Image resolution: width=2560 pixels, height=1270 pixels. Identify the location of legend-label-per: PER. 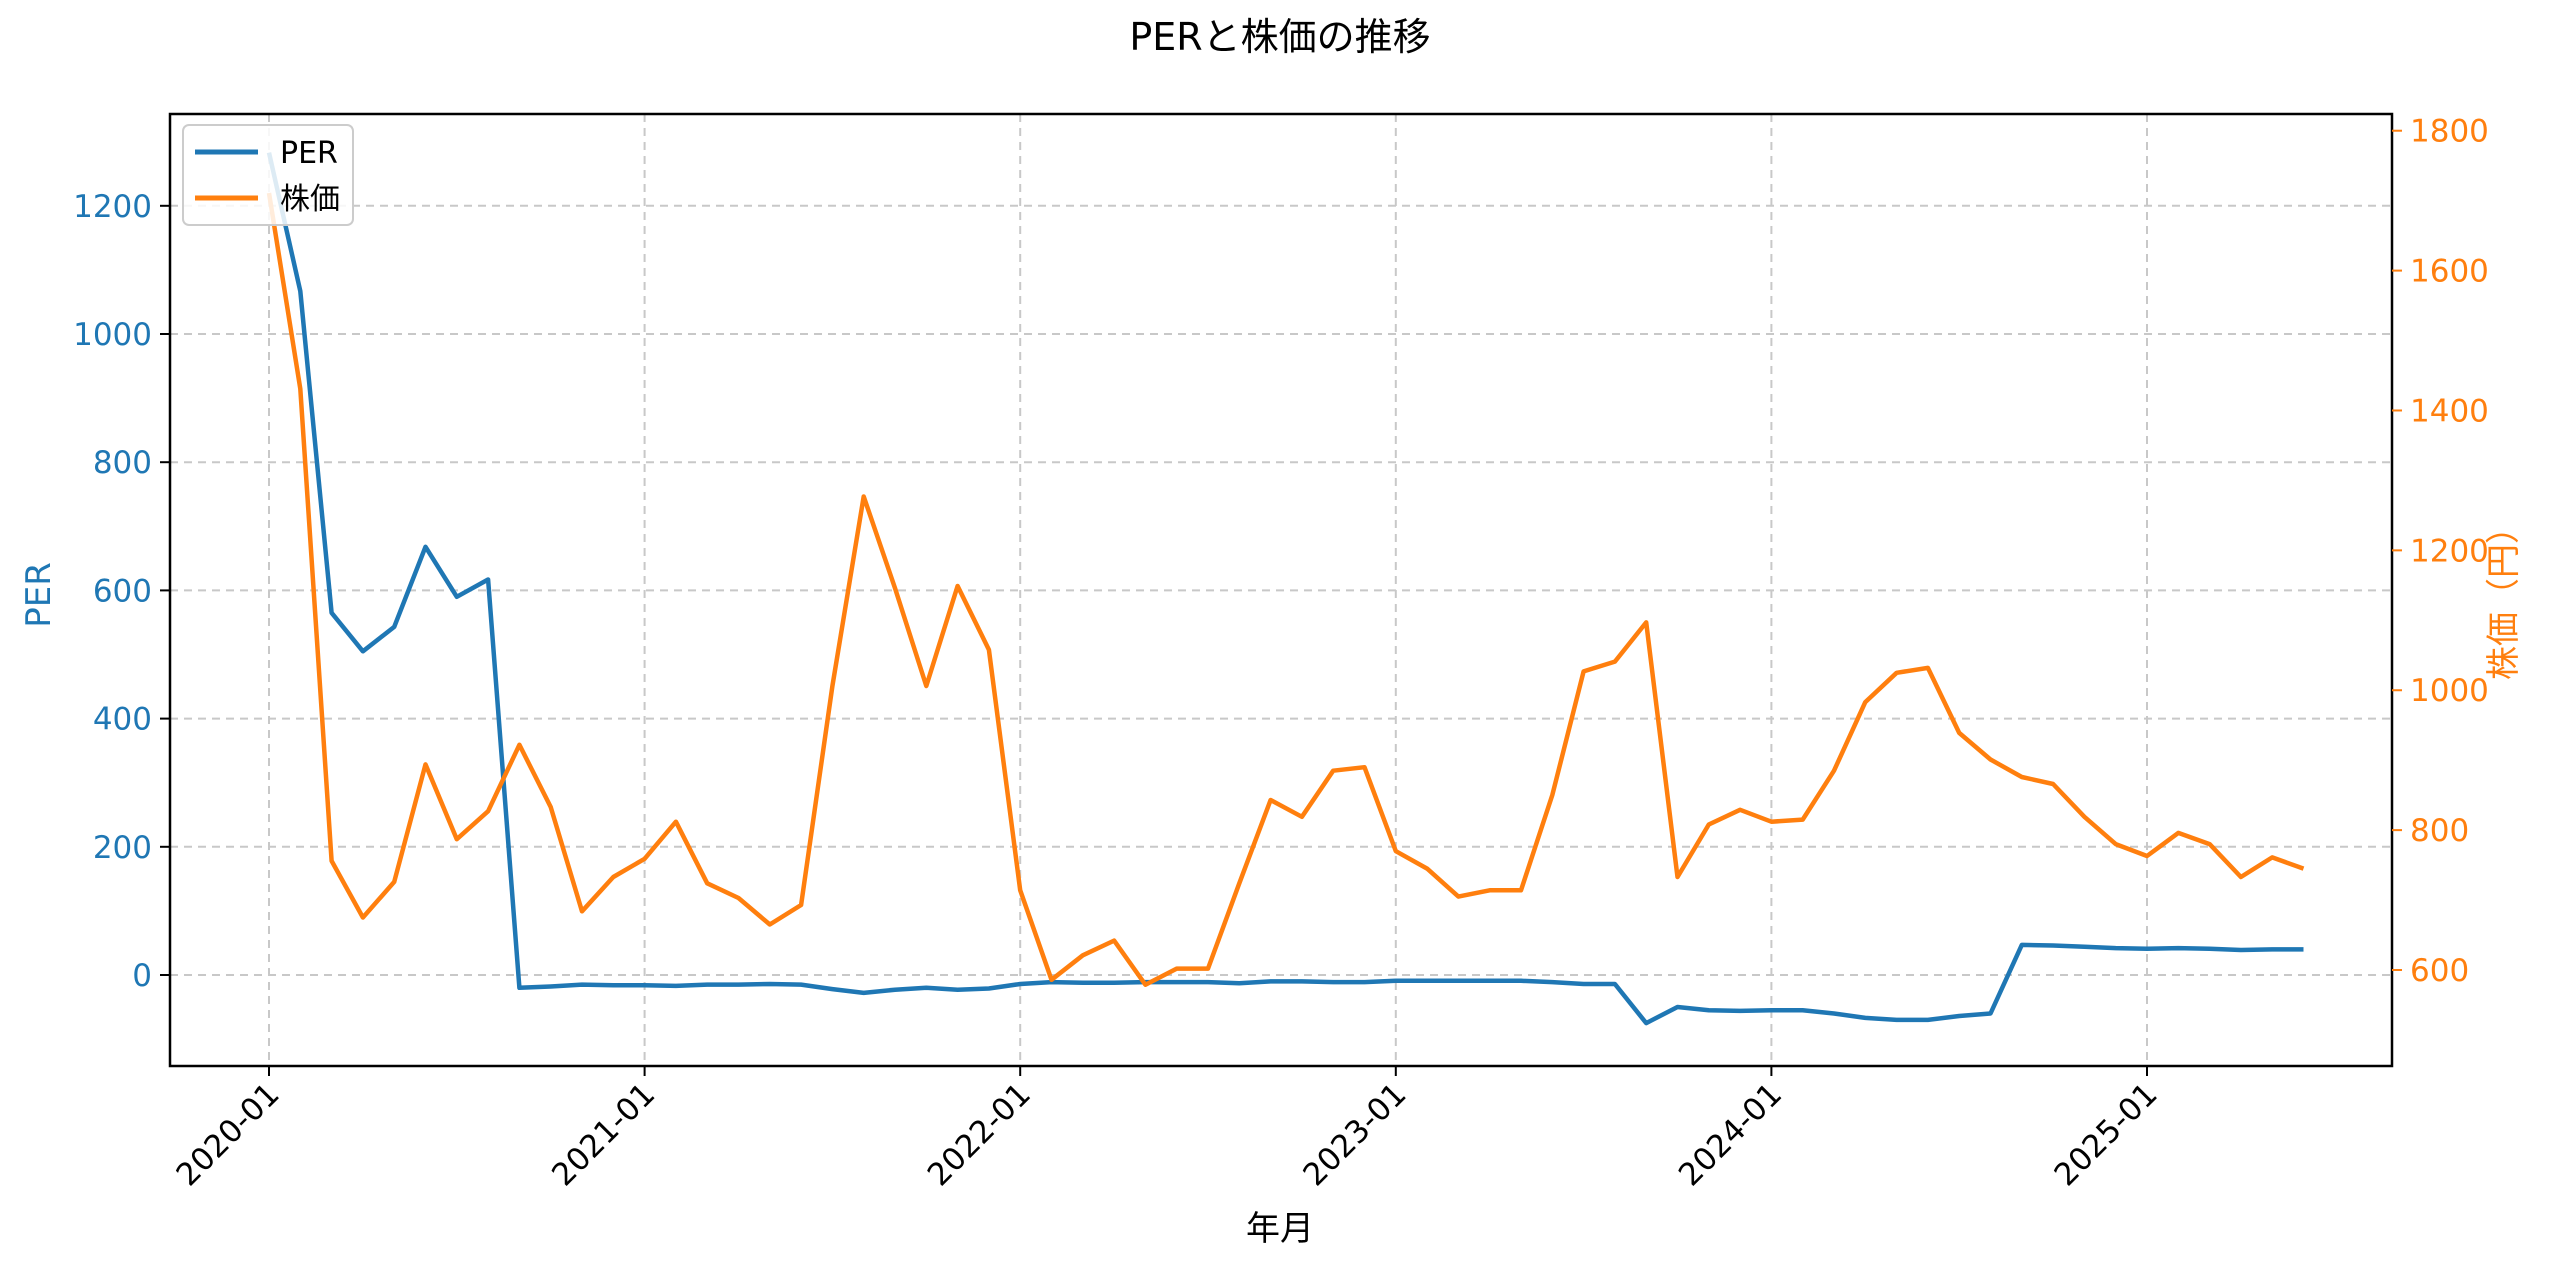
(309, 153).